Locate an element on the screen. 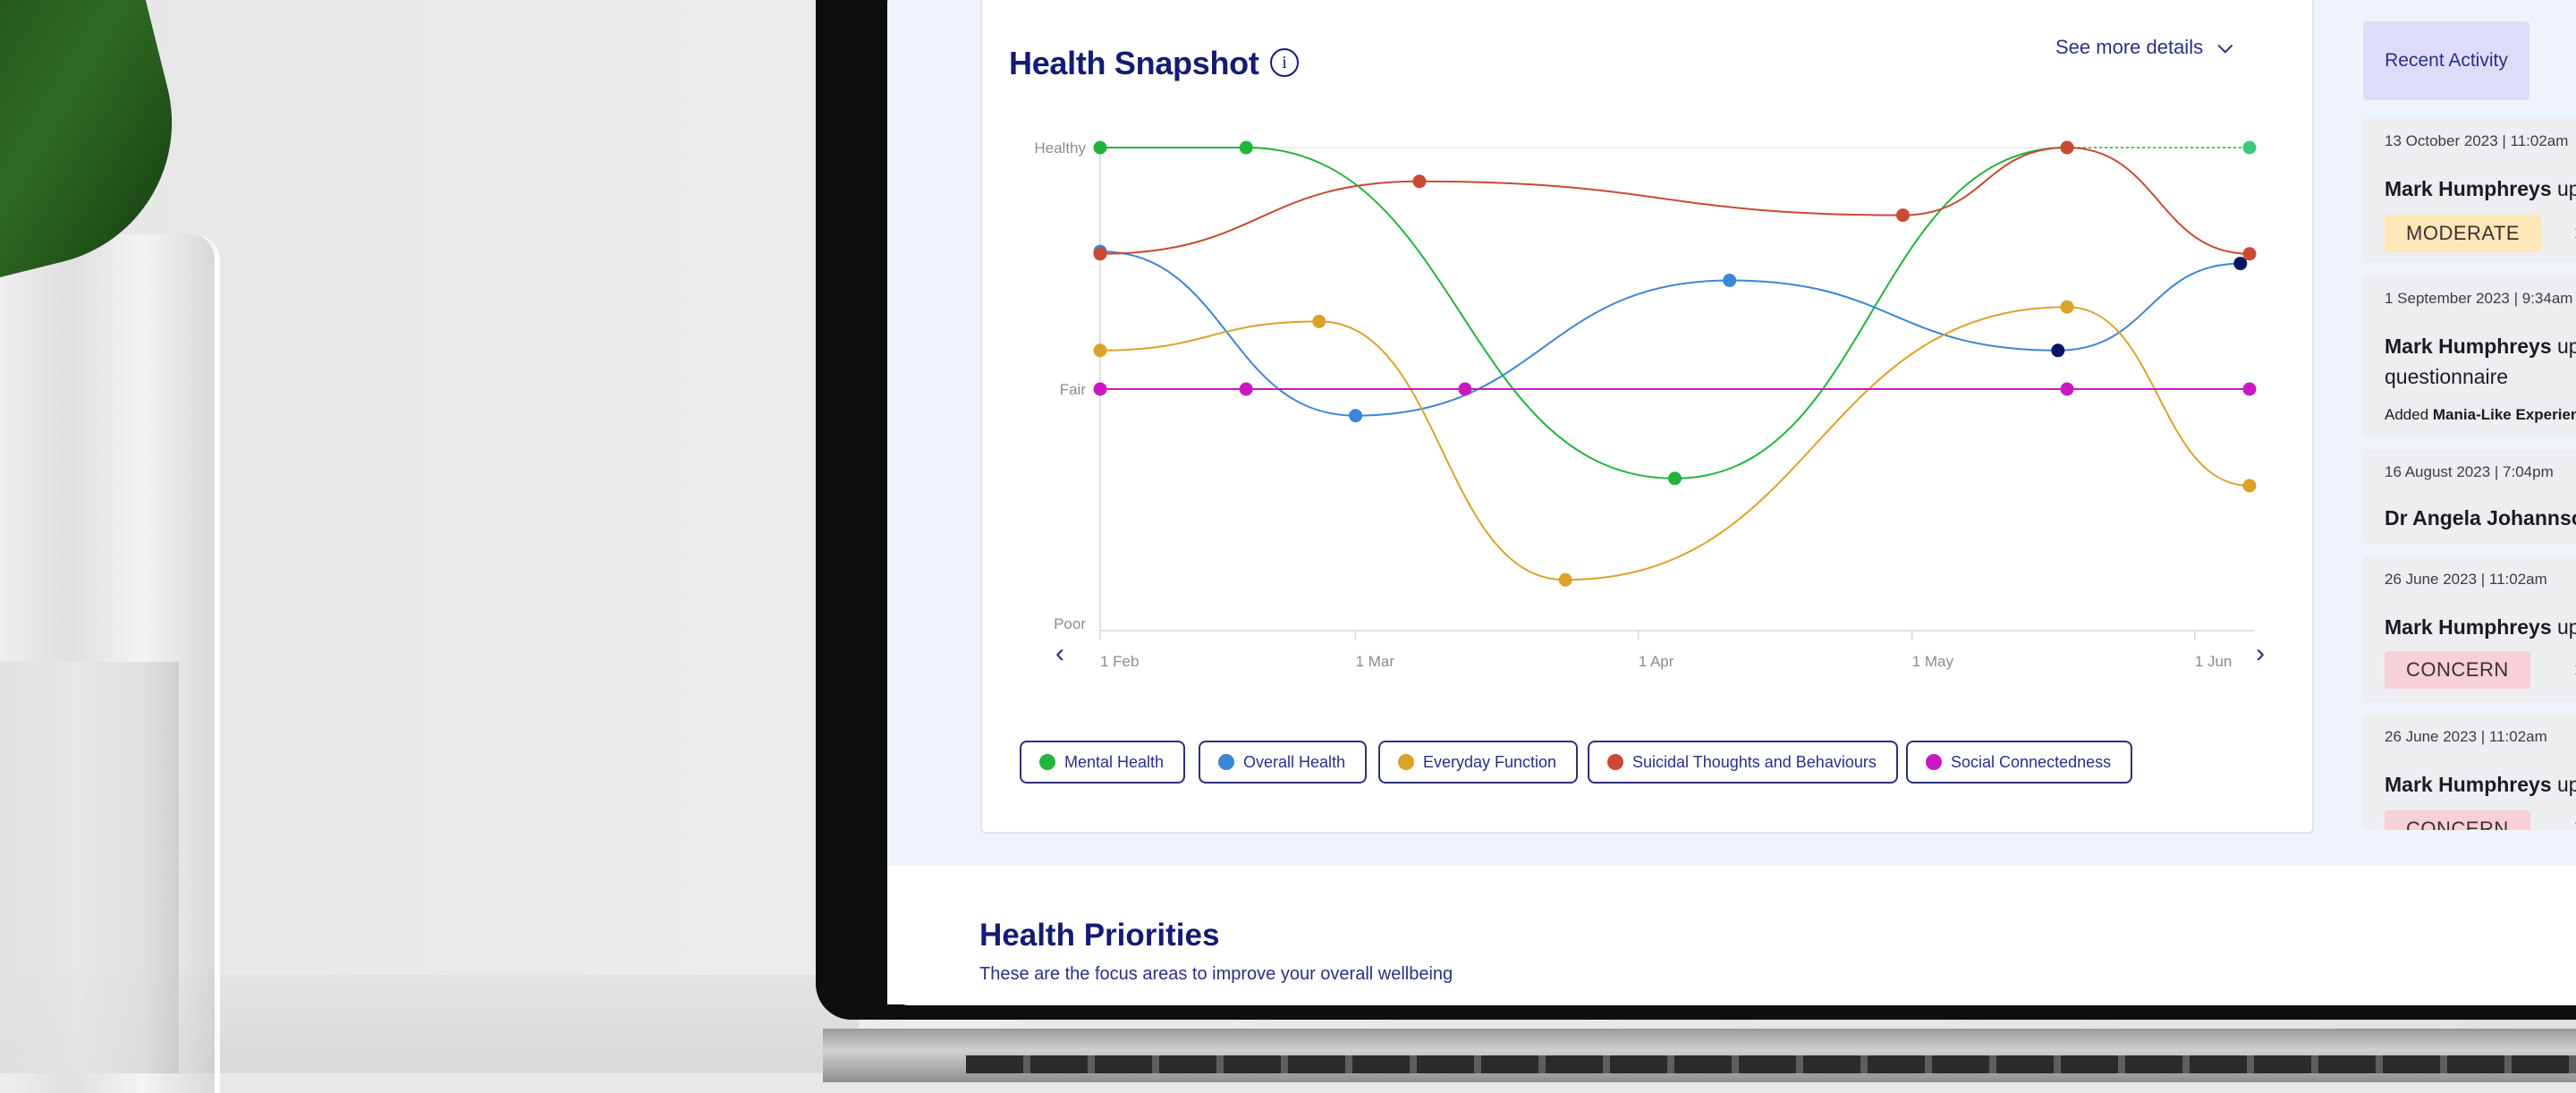 The image size is (2576, 1093). legend-everyday-function: Everyday Function is located at coordinates (1478, 762).